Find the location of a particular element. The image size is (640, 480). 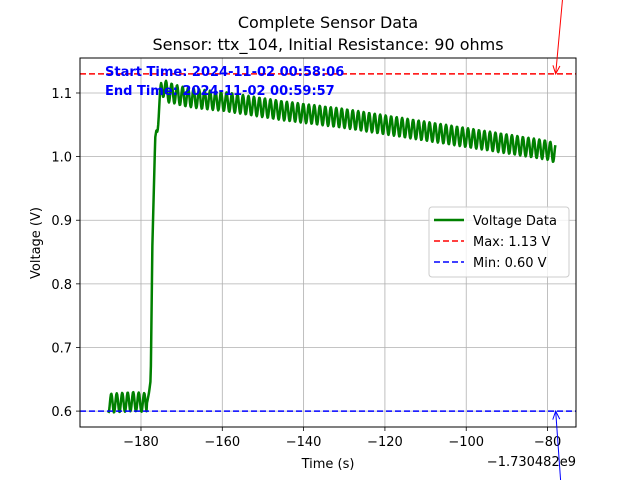

end-time-annotation: End Time: 2024-11-02 00:59:57 is located at coordinates (220, 91).